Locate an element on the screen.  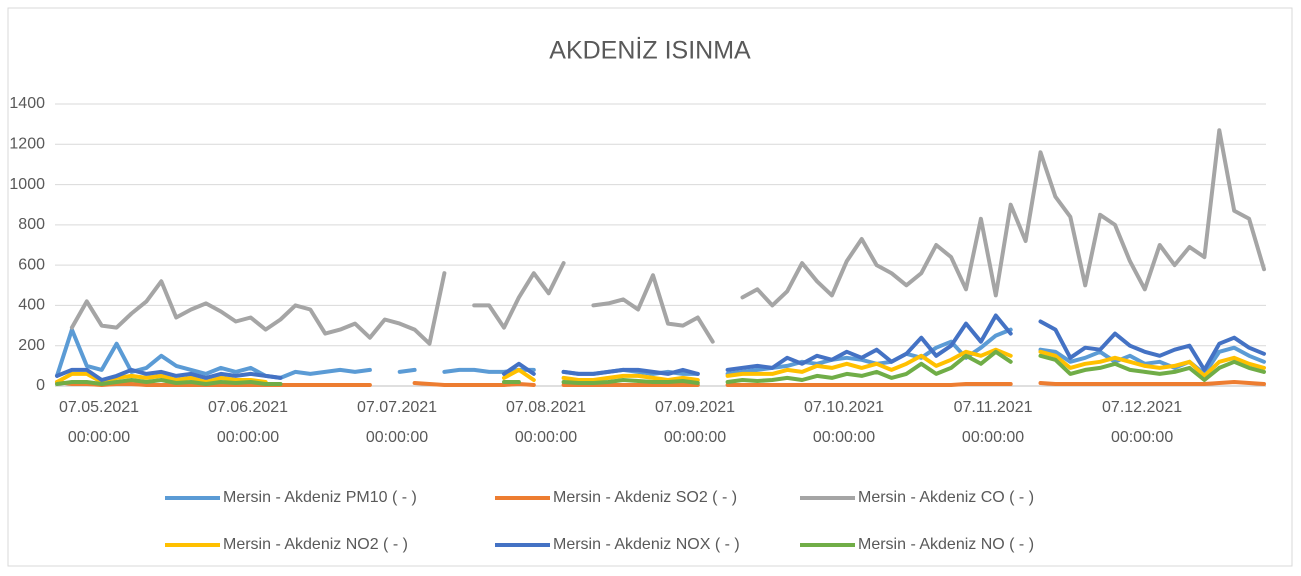
legend-label: Mersin - Akdeniz CO ( - ) is located at coordinates (946, 497).